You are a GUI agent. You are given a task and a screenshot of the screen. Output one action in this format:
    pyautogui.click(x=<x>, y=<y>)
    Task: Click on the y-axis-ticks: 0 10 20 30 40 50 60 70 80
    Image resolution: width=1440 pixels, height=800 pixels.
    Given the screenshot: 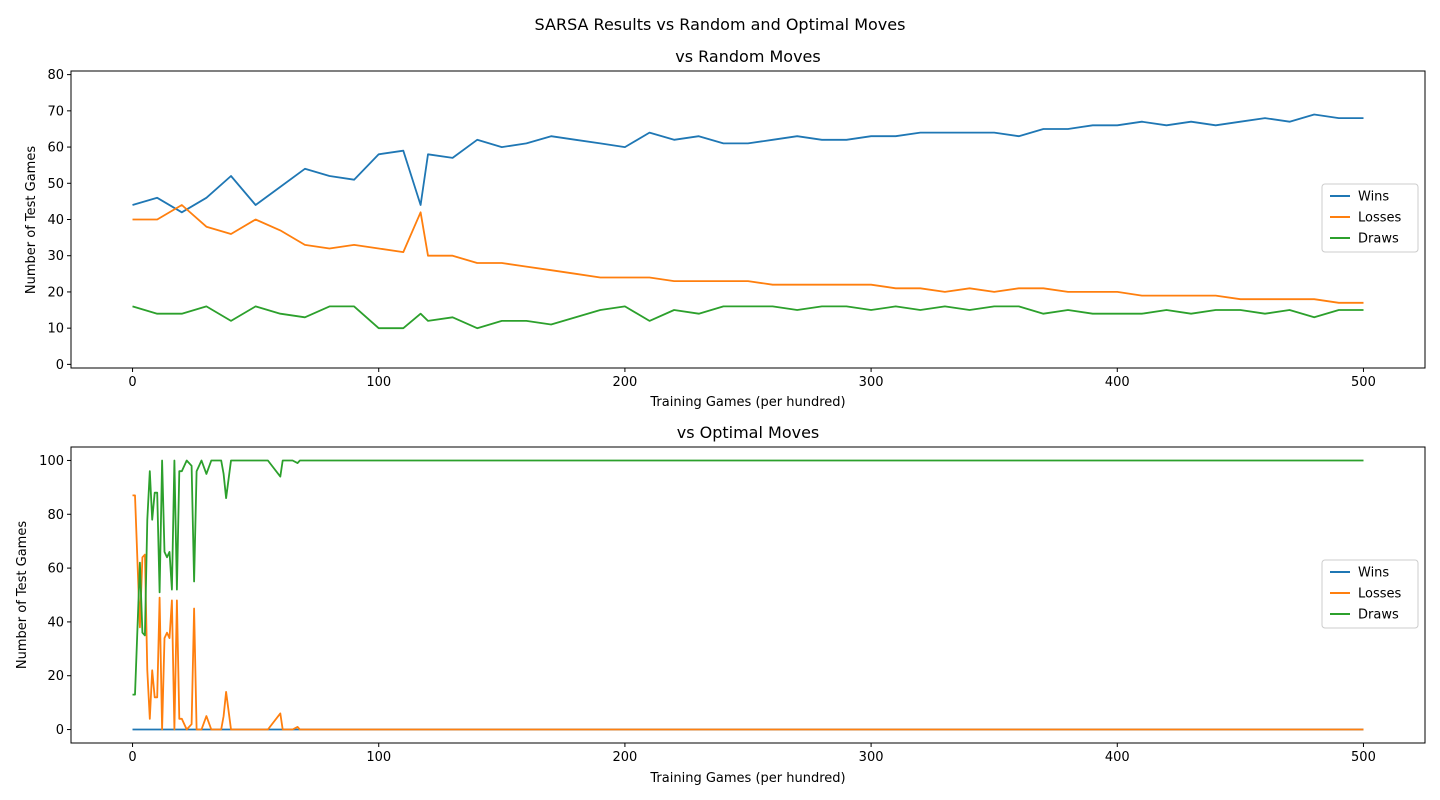 What is the action you would take?
    pyautogui.click(x=59, y=220)
    